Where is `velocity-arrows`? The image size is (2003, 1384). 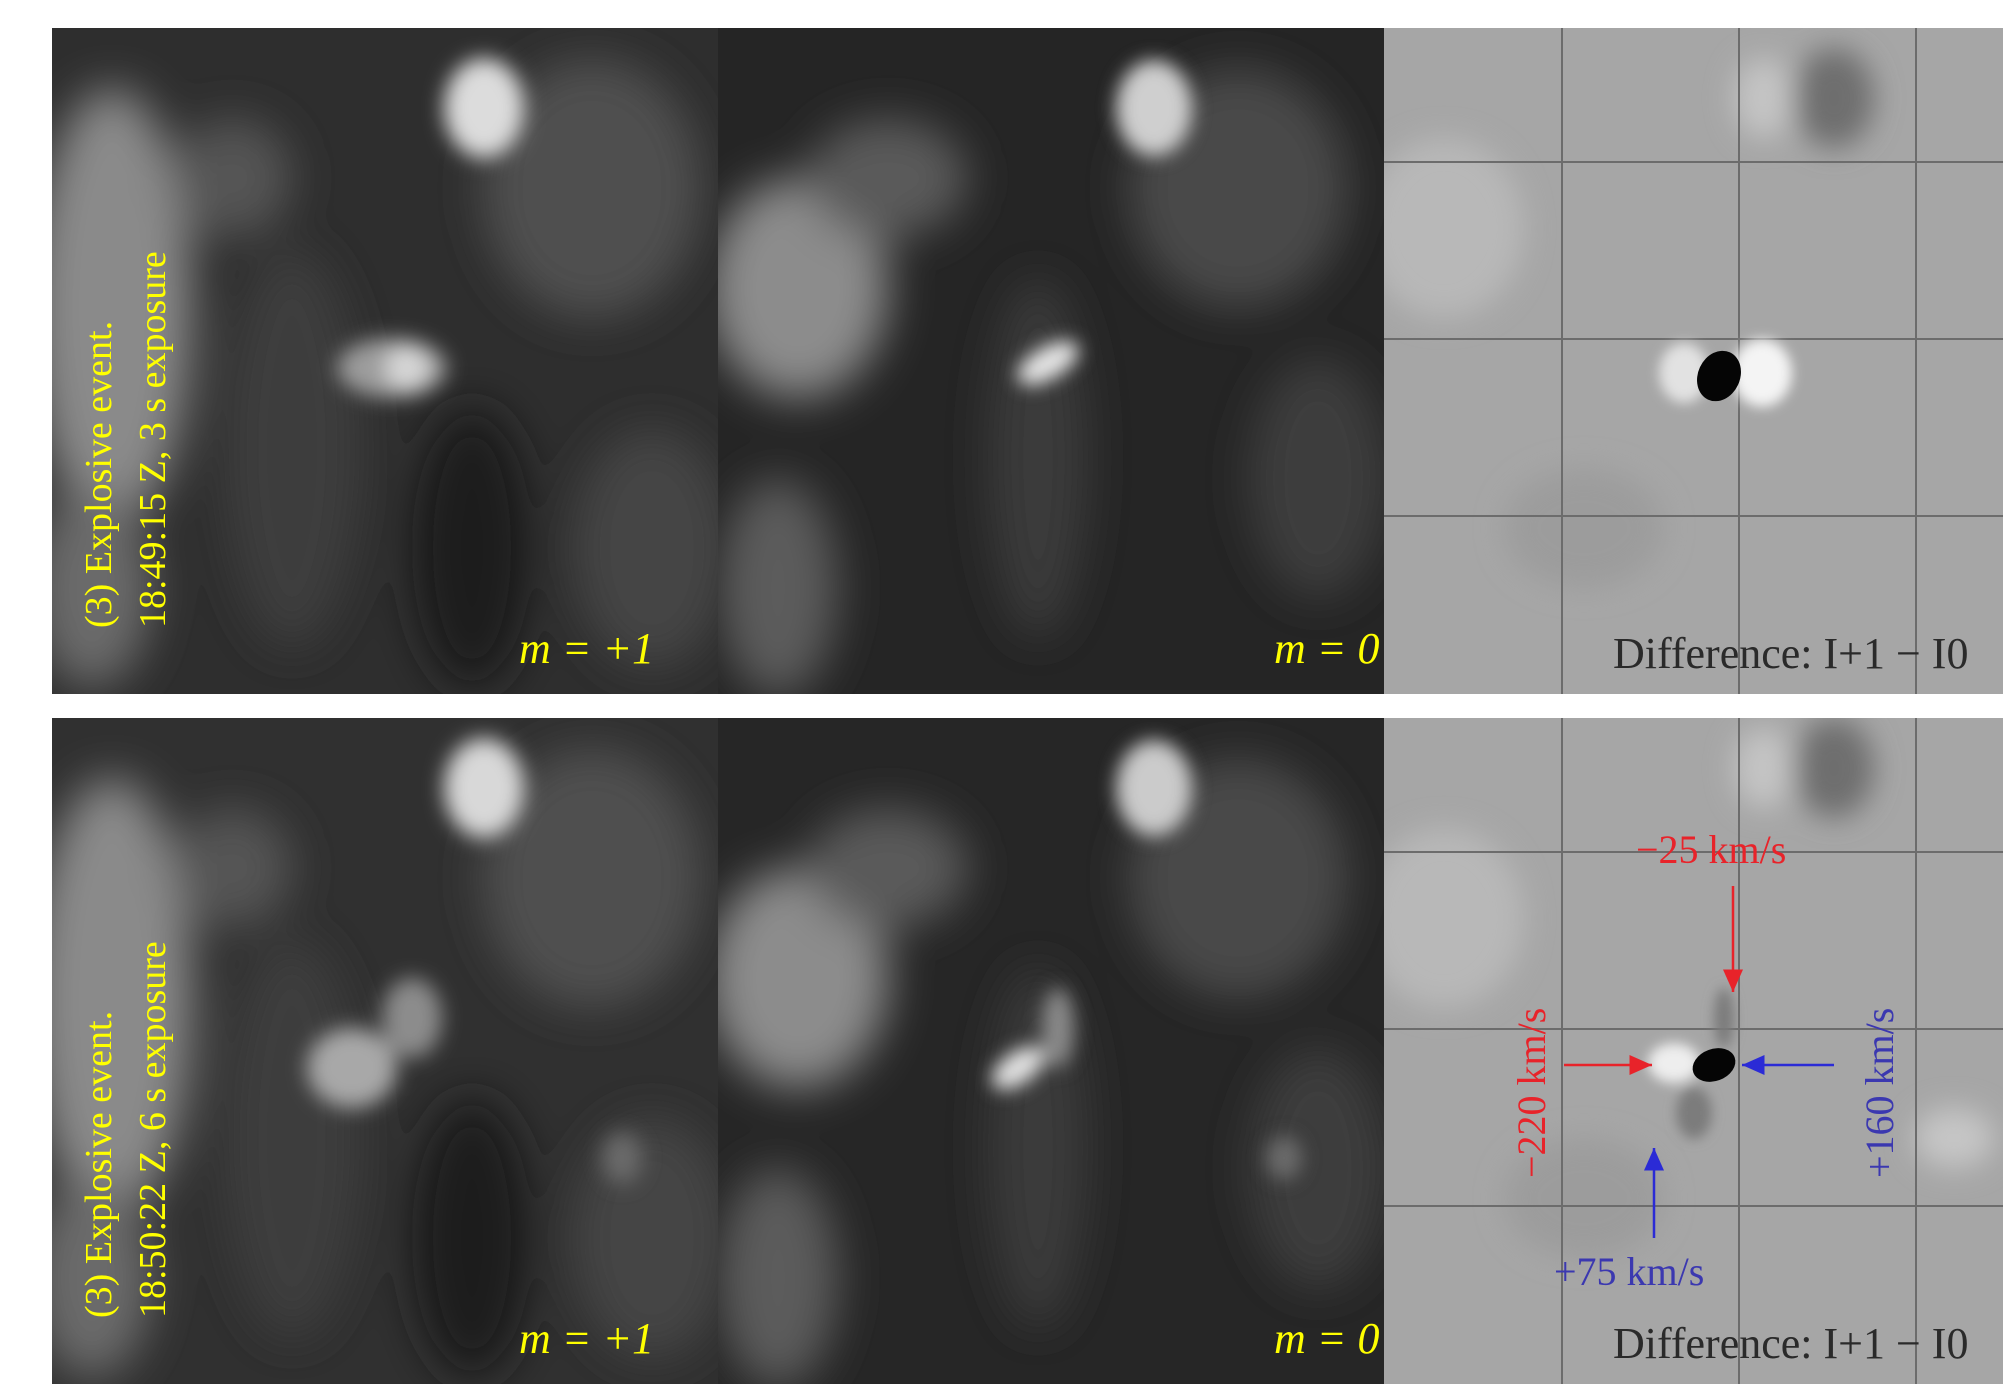 velocity-arrows is located at coordinates (1699, 1062).